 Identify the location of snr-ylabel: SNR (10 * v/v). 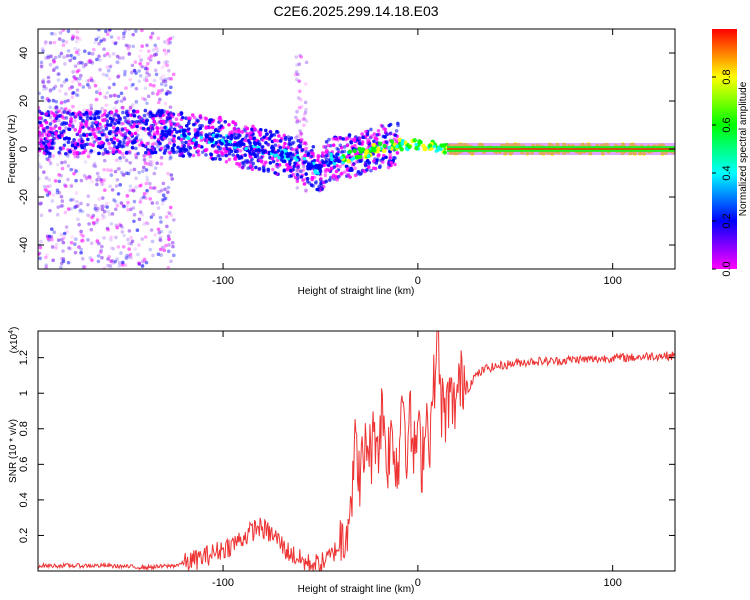
(13, 451).